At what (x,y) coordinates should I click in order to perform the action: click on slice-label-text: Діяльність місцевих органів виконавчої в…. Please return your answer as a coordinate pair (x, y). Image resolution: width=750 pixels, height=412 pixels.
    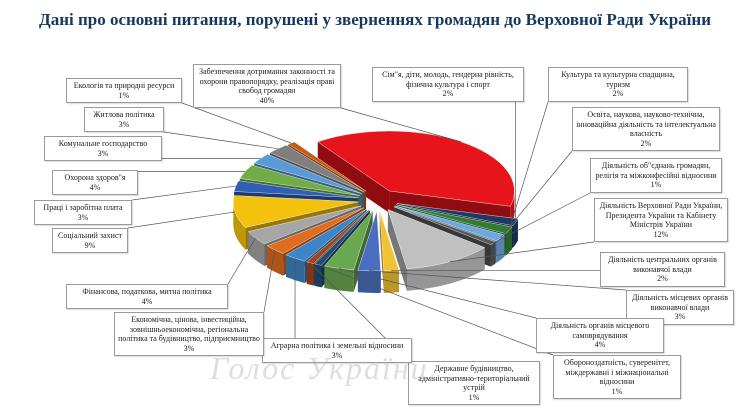
    Looking at the image, I should click on (680, 302).